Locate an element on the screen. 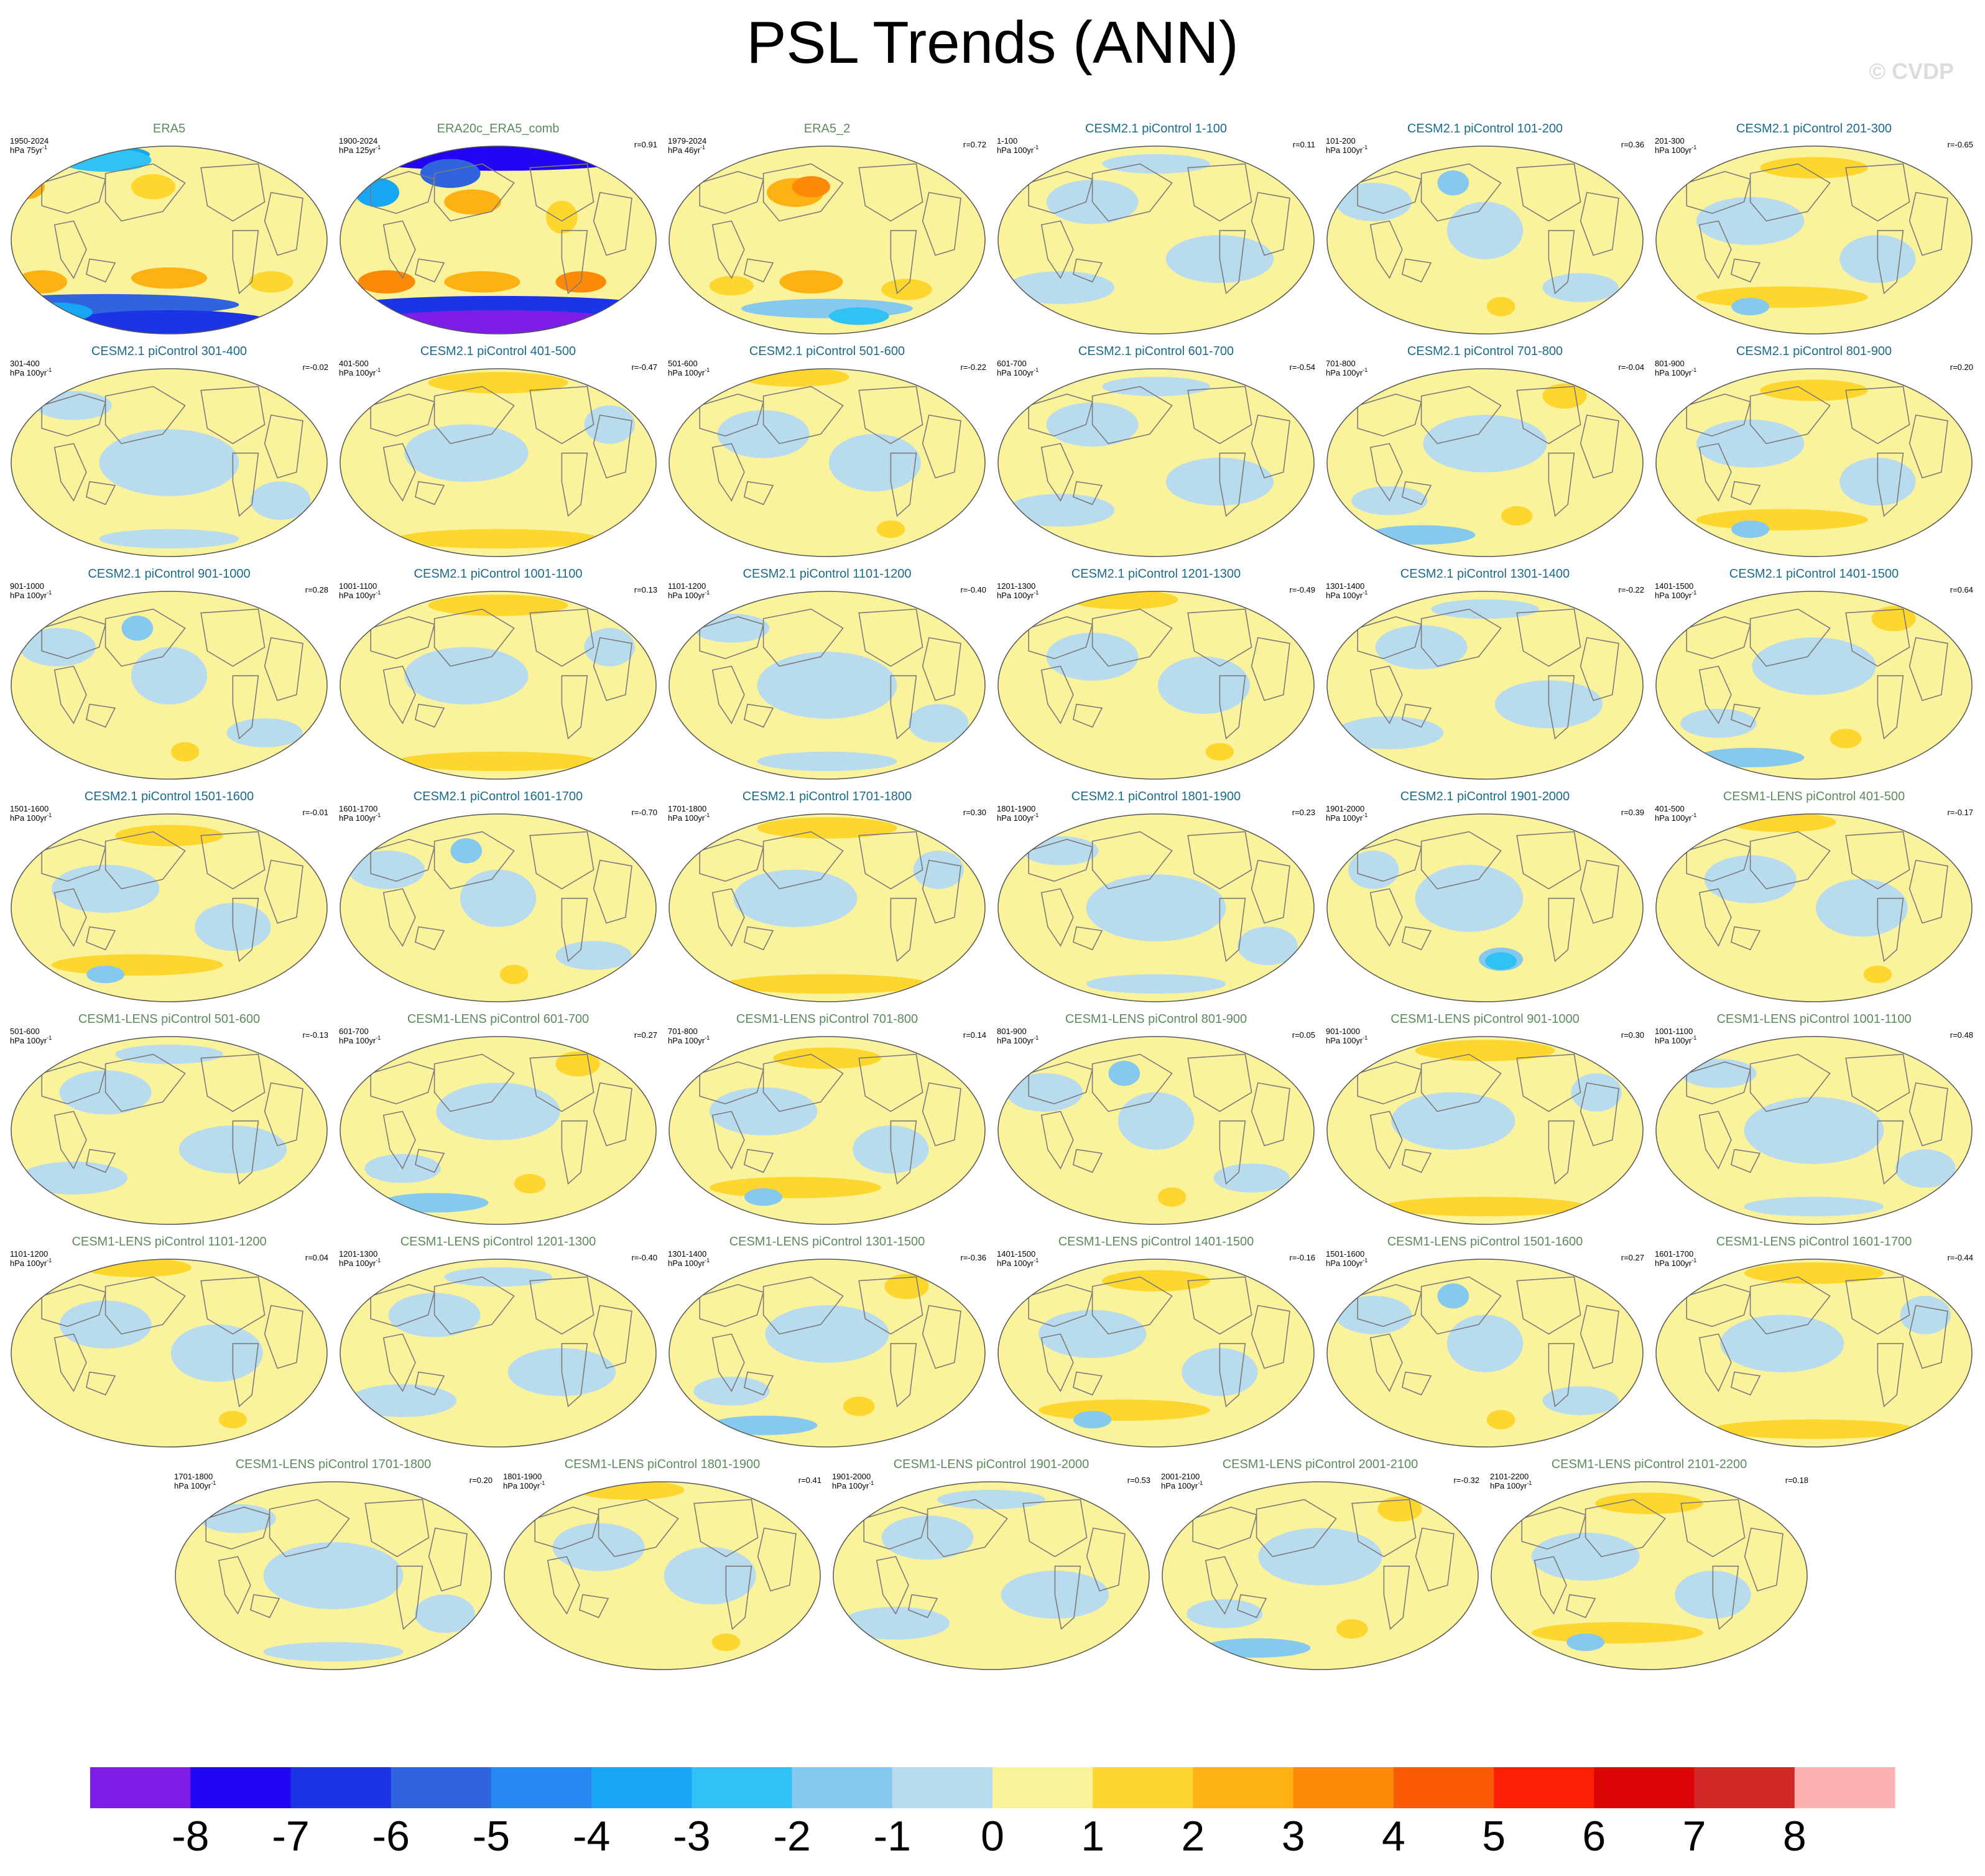  panel-period: 2101-2200 is located at coordinates (1509, 1476).